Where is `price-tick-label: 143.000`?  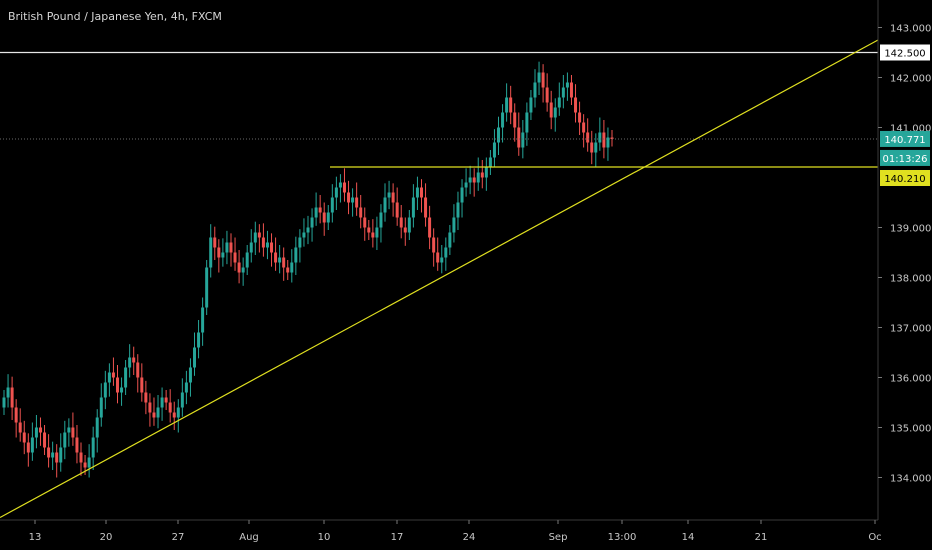 price-tick-label: 143.000 is located at coordinates (910, 29).